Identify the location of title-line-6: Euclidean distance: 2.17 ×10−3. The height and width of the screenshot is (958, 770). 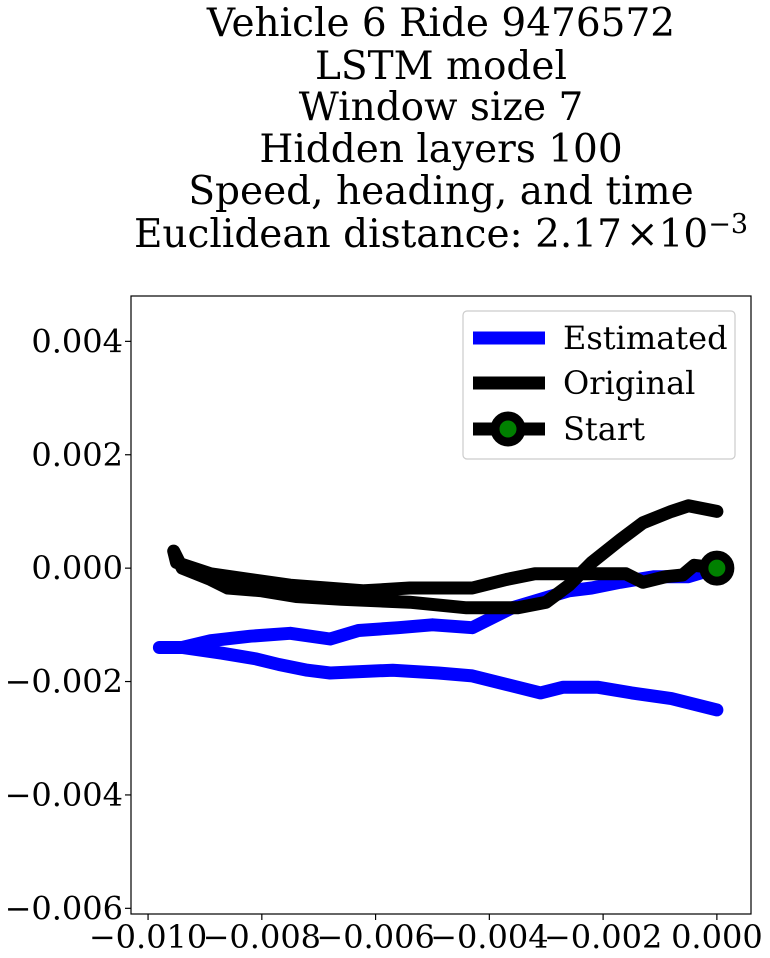
(441, 233).